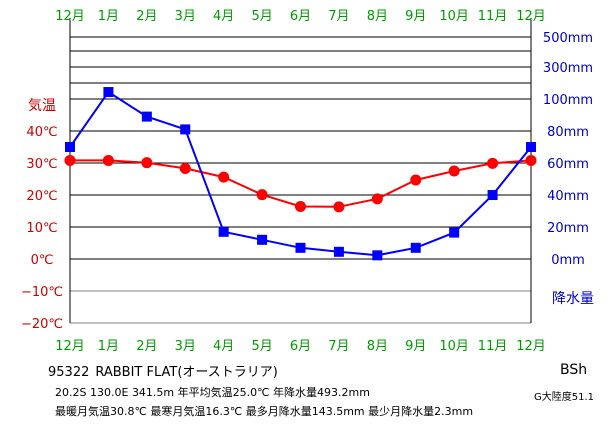 The width and height of the screenshot is (611, 425). Describe the element at coordinates (108, 16) in the screenshot. I see `month-label-top: 1月` at that location.